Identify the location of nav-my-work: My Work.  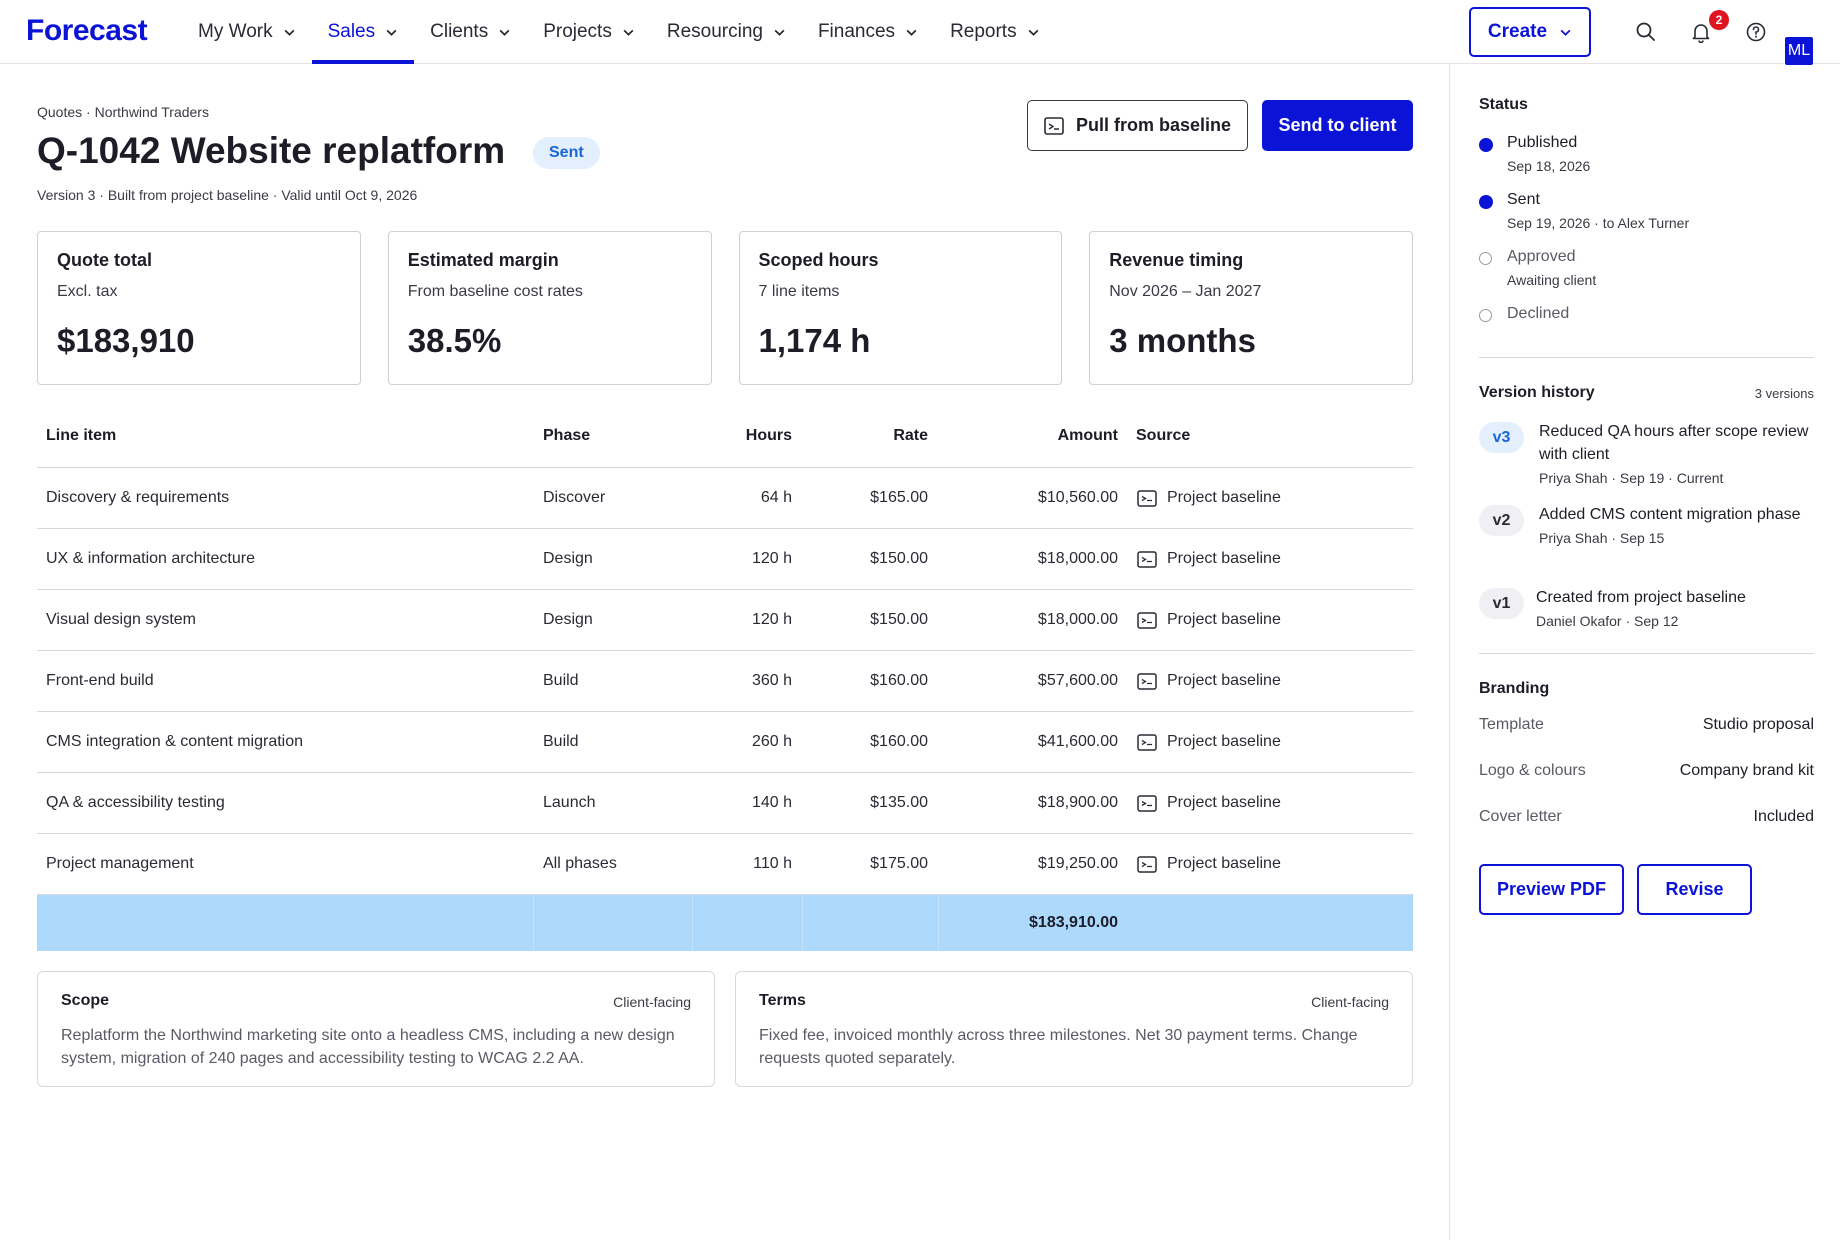
(247, 32).